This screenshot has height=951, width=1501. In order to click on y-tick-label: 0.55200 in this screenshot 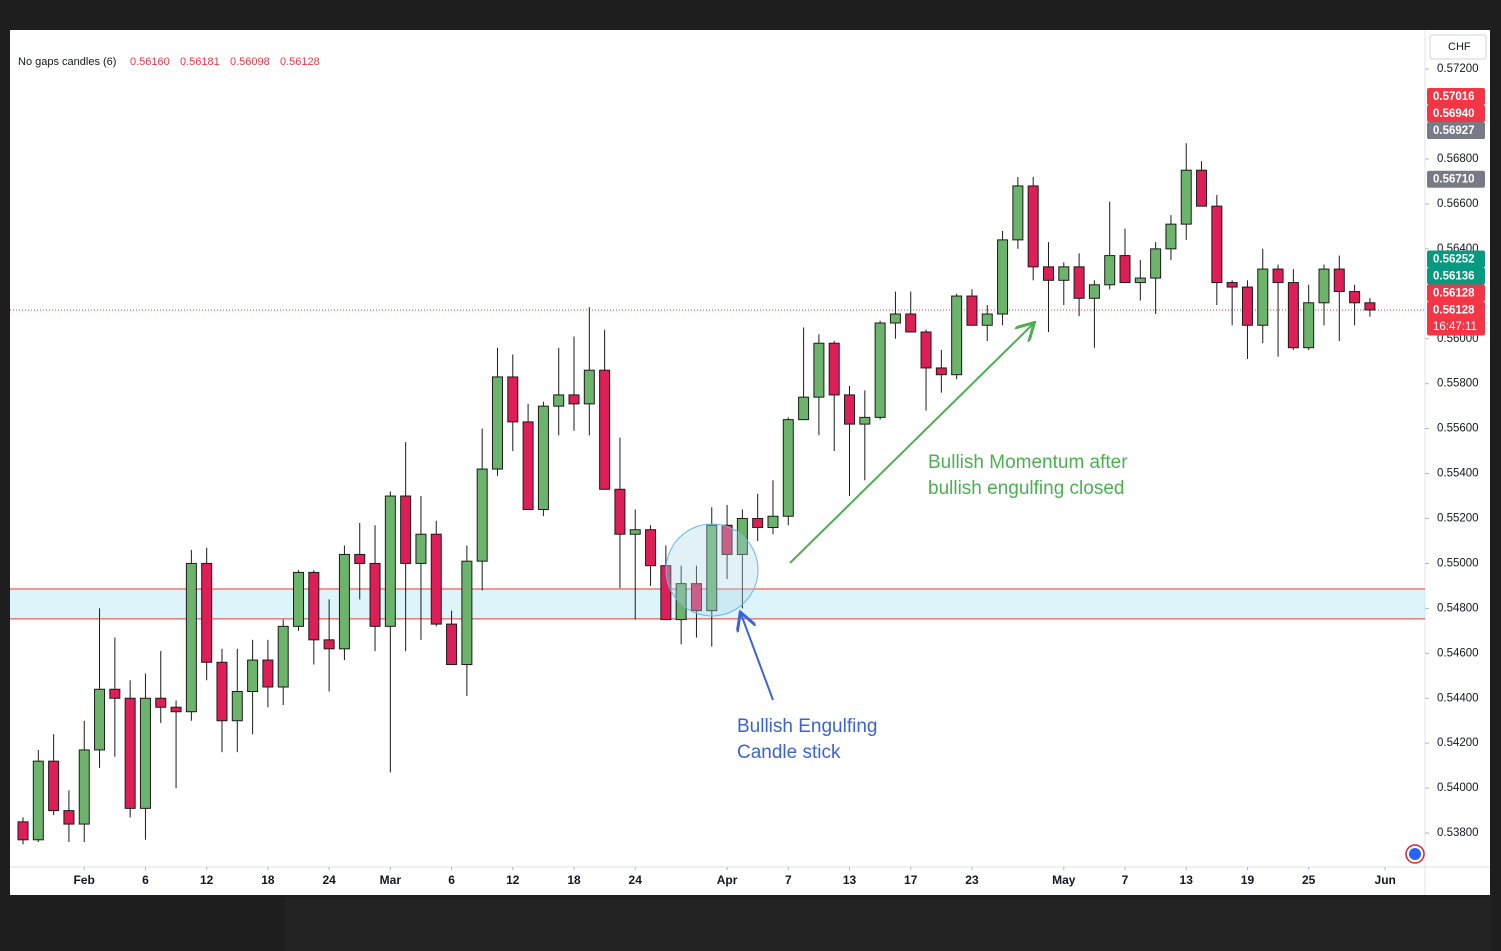, I will do `click(1458, 519)`.